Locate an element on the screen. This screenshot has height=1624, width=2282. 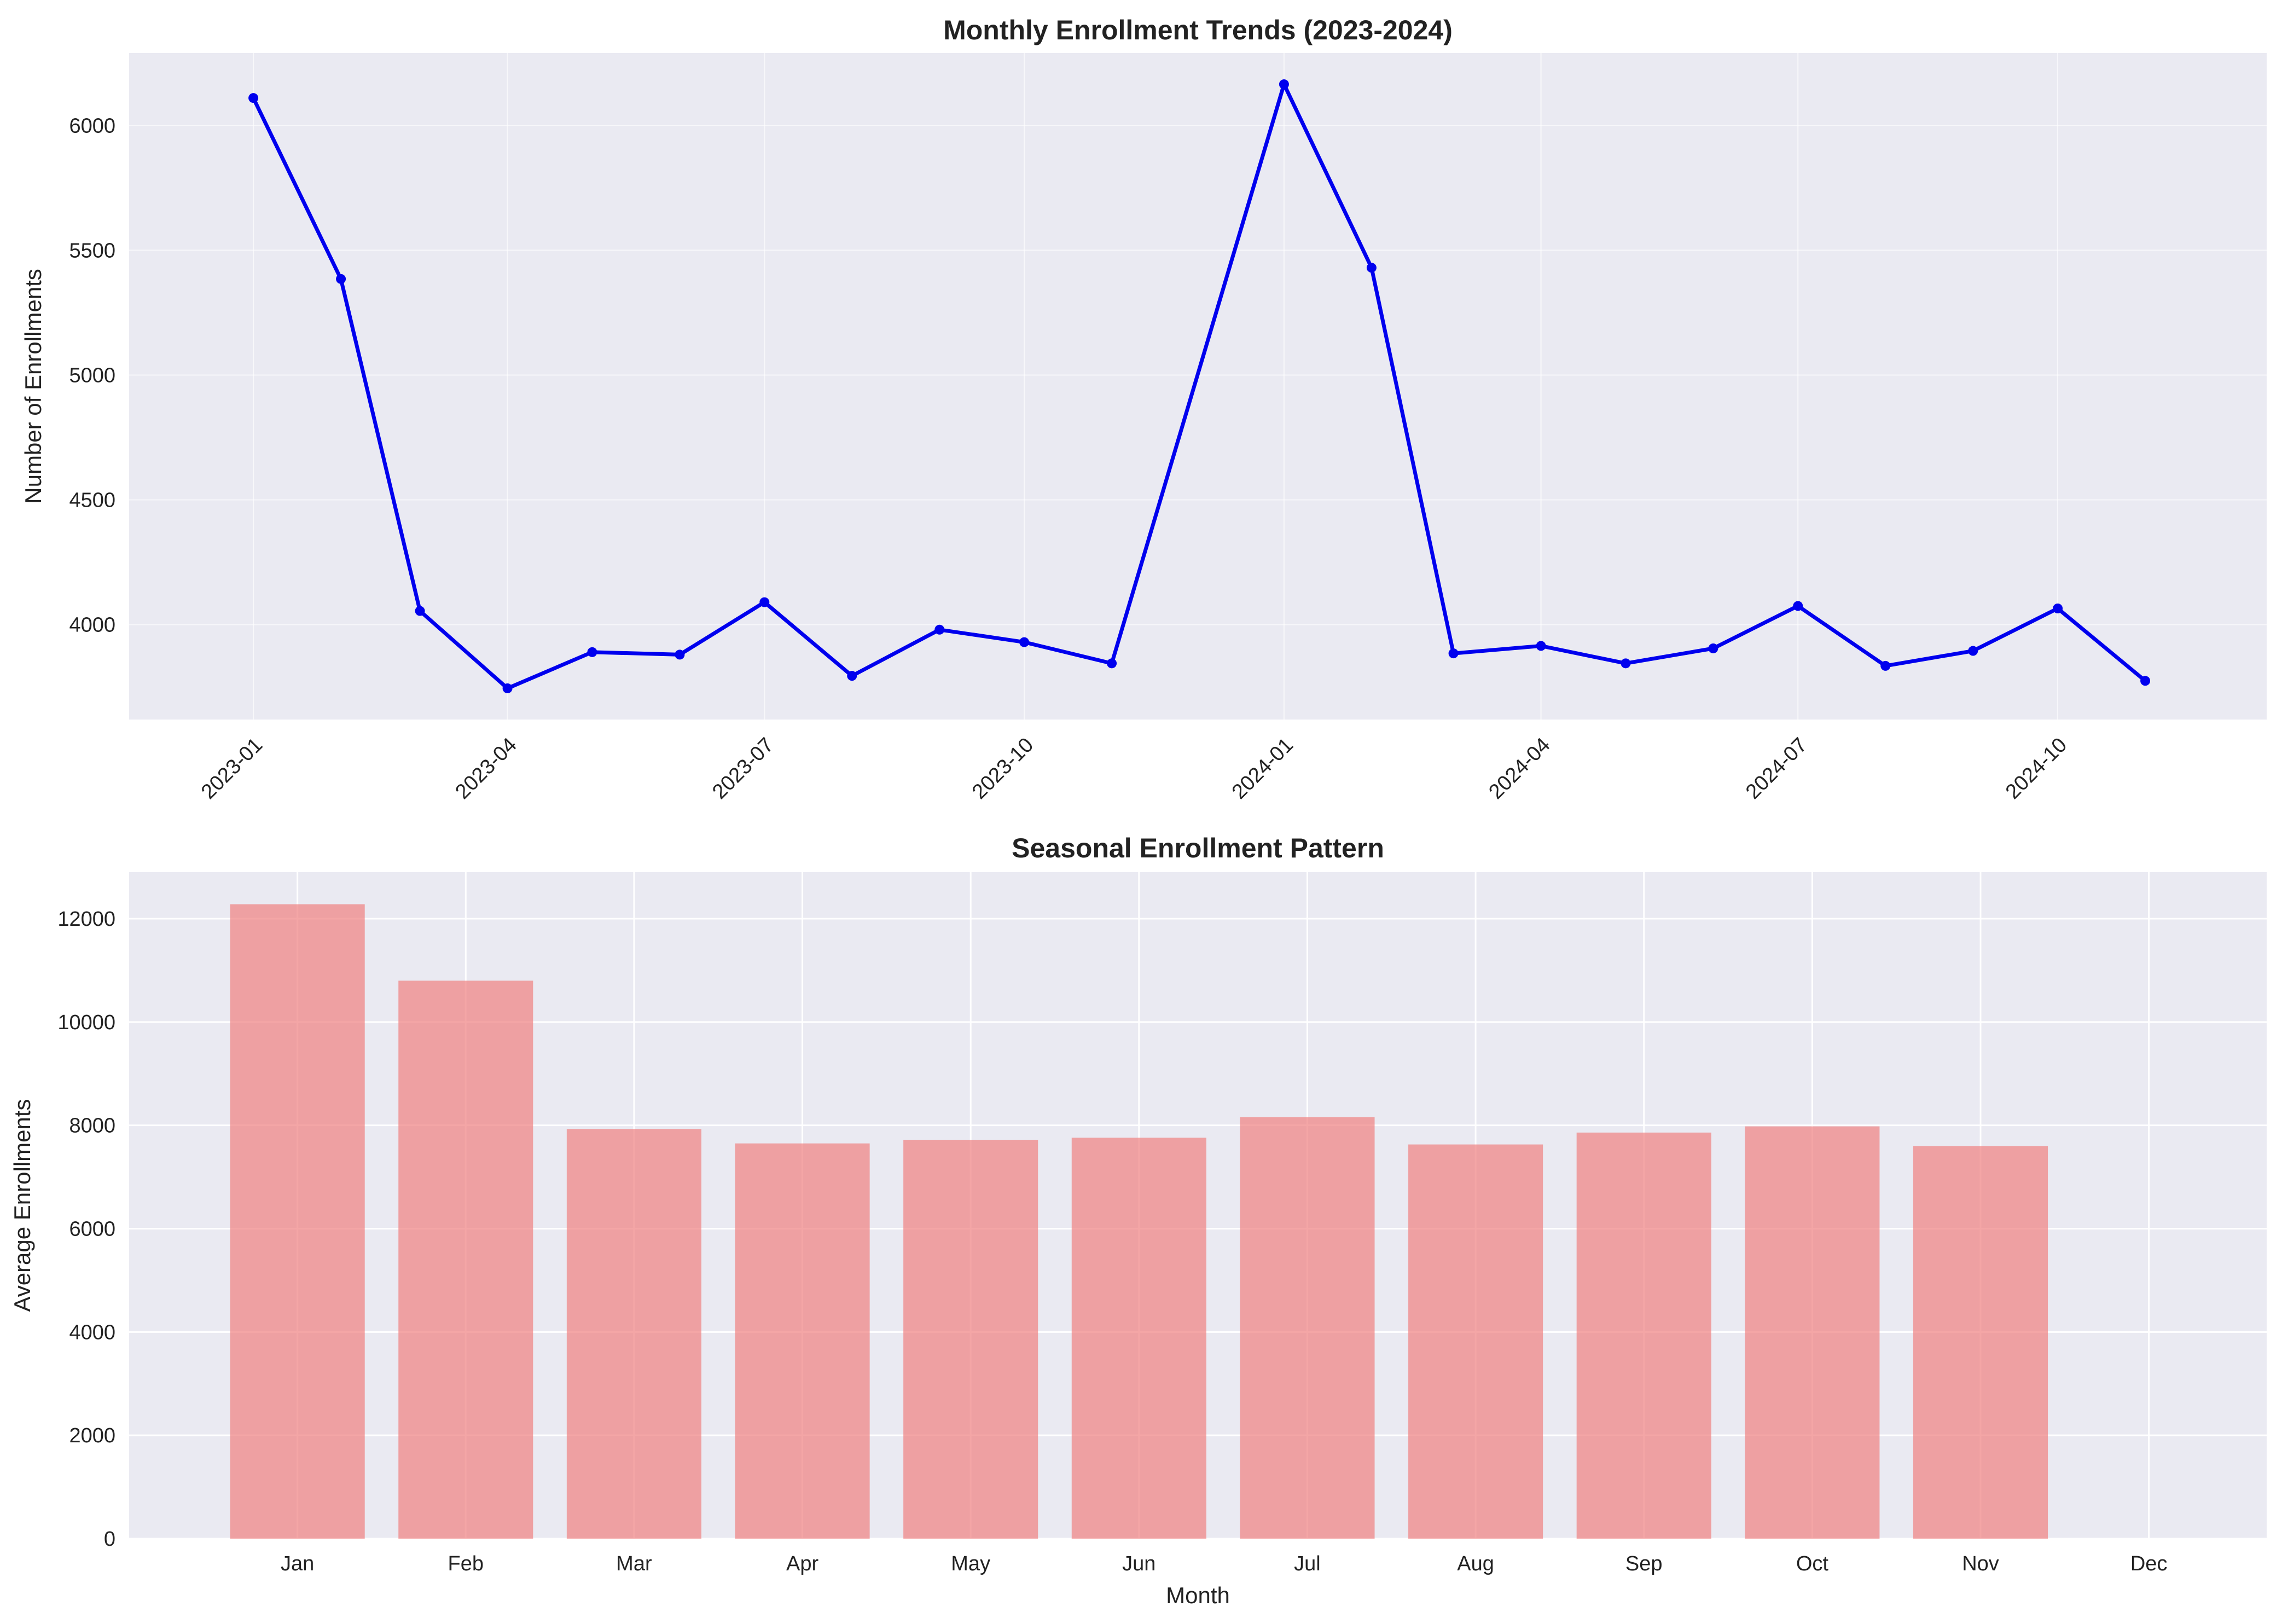
bar-chart-title: Seasonal Enrollment Pattern is located at coordinates (1198, 848).